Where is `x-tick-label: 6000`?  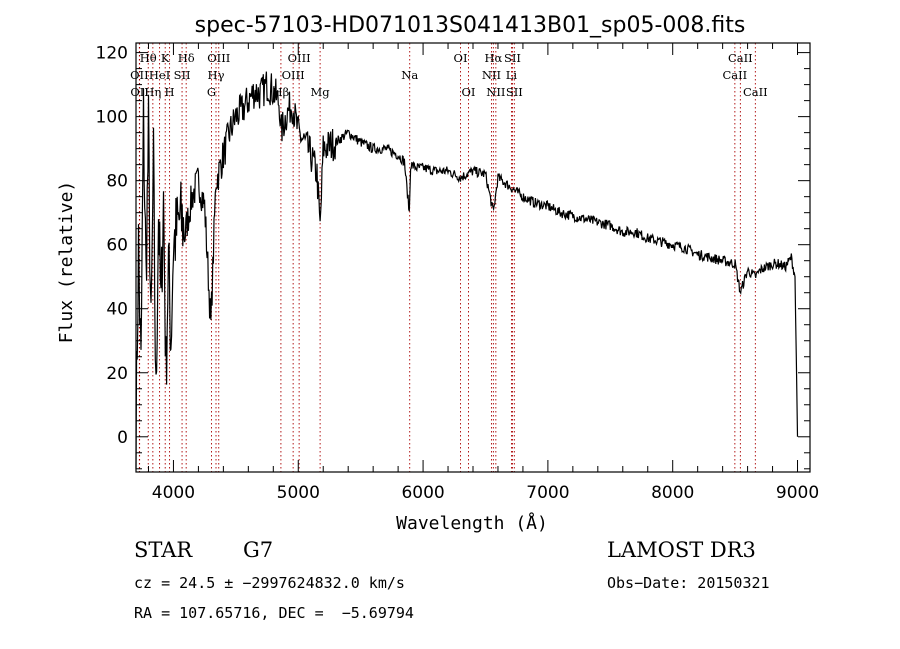 x-tick-label: 6000 is located at coordinates (422, 493).